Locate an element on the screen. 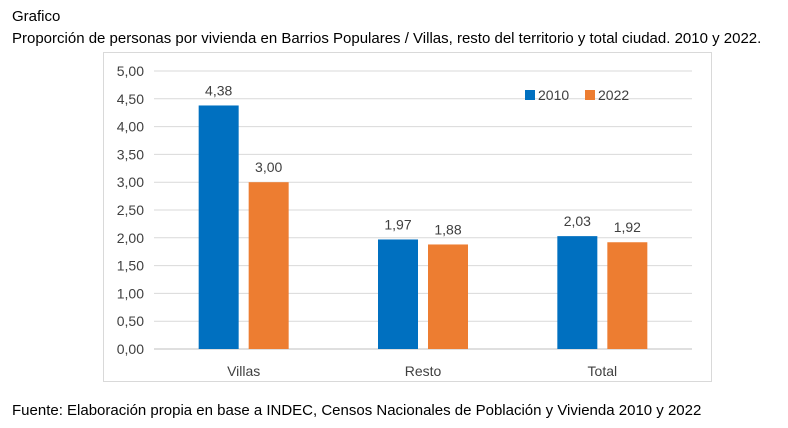 This screenshot has width=788, height=428. x-tick-label: Villas is located at coordinates (243, 371).